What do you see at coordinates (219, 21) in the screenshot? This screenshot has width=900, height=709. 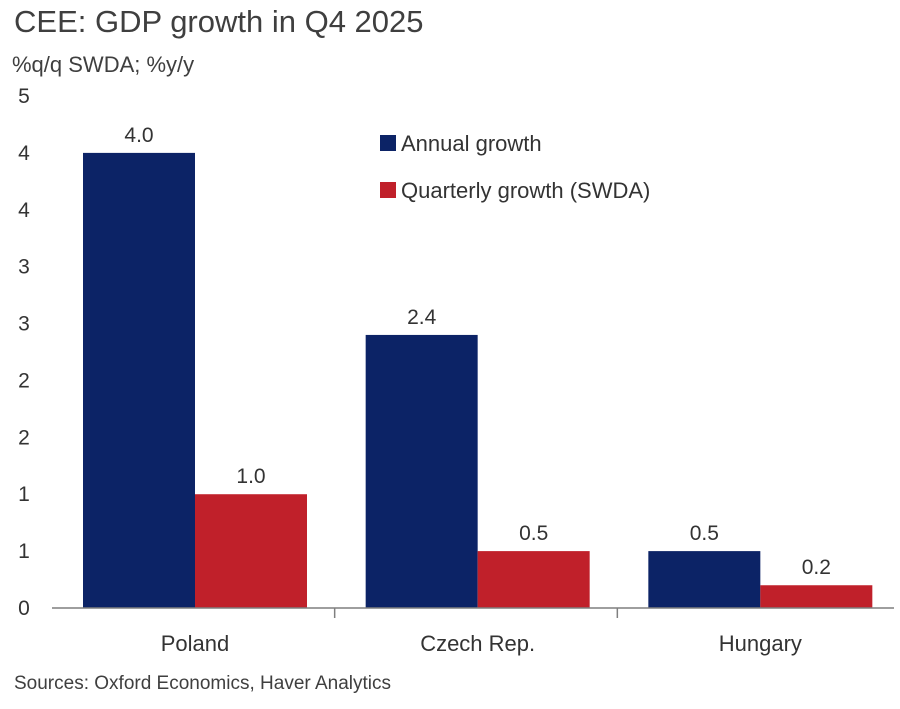 I see `chart-title: CEE: GDP growth in Q4 2025` at bounding box center [219, 21].